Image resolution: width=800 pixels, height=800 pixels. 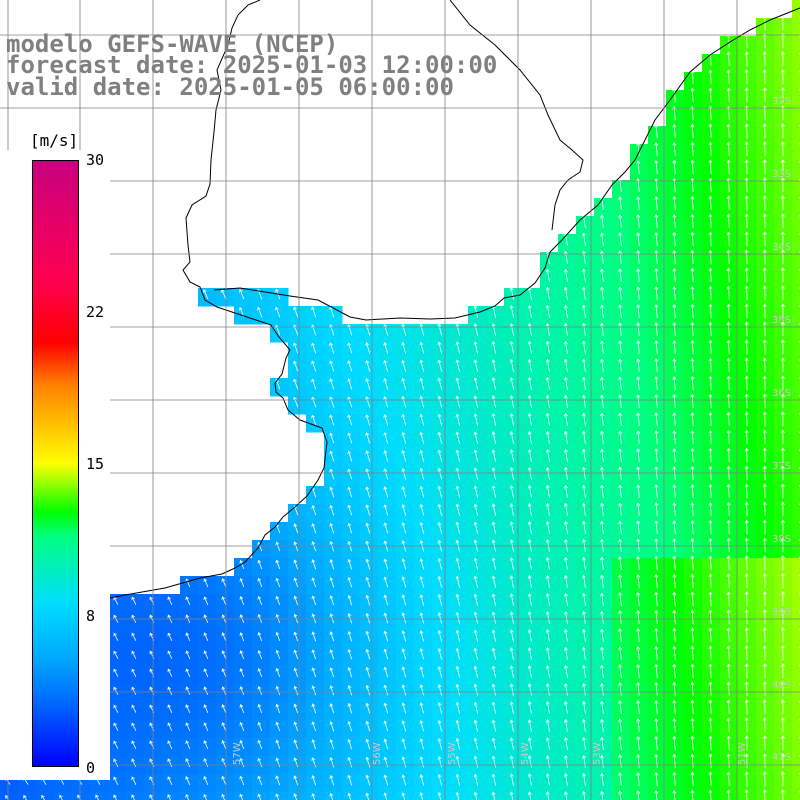 What do you see at coordinates (377, 753) in the screenshot?
I see `longitude-label: 56W` at bounding box center [377, 753].